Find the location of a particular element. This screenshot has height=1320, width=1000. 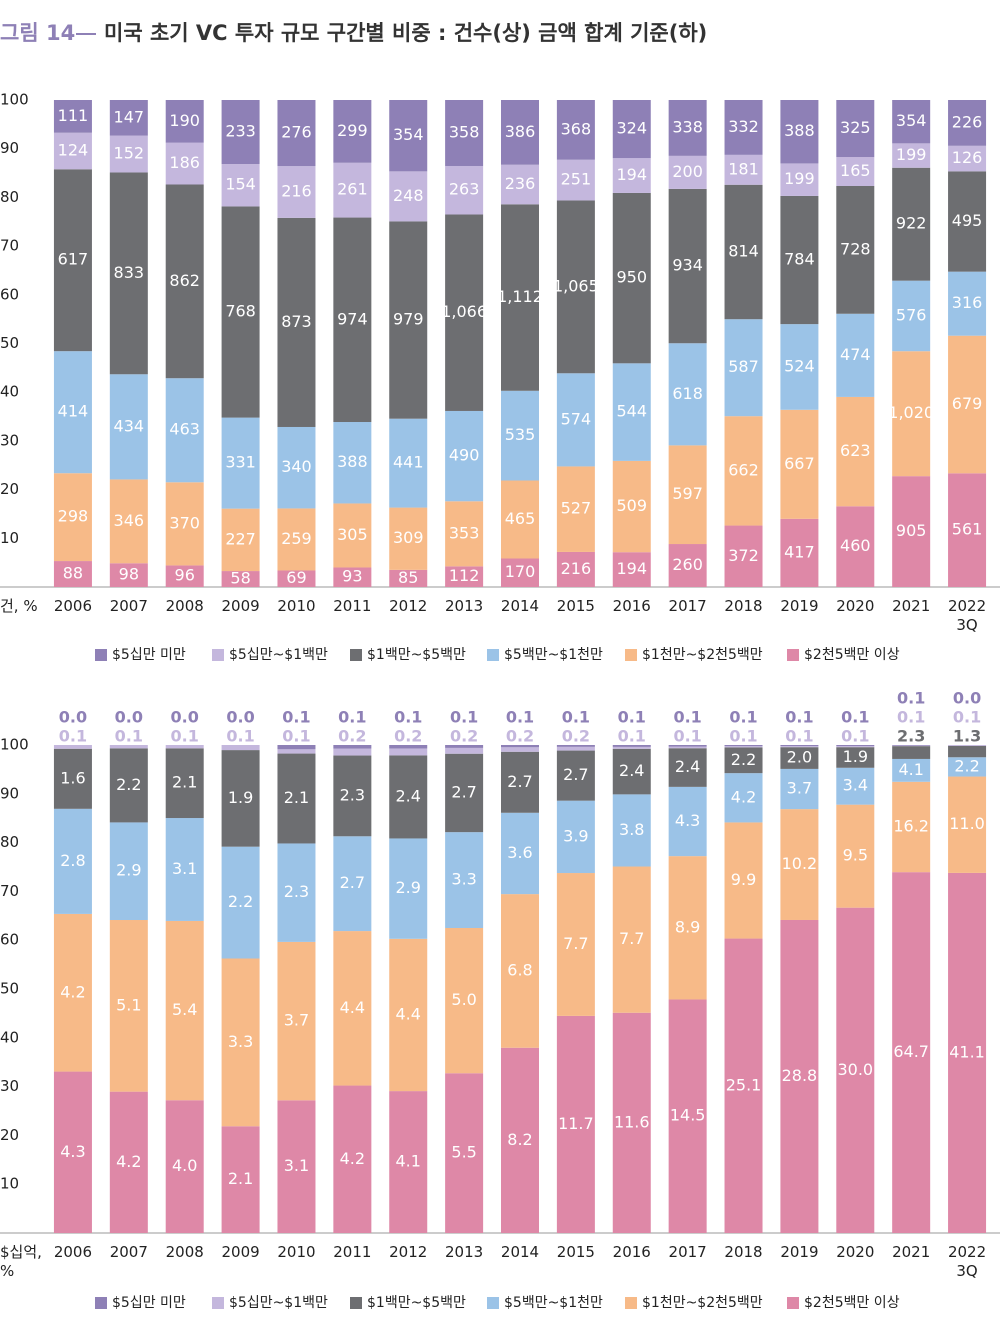

x-tick-label: 2016 is located at coordinates (631, 1252).